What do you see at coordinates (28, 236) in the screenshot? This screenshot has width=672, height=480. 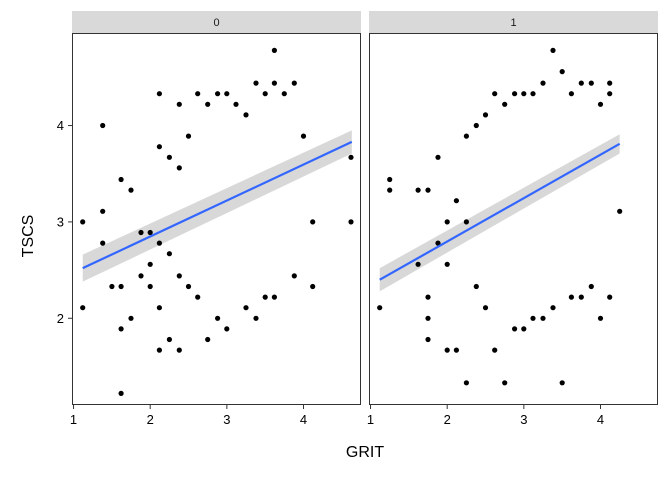 I see `y-axis-title: TSCS` at bounding box center [28, 236].